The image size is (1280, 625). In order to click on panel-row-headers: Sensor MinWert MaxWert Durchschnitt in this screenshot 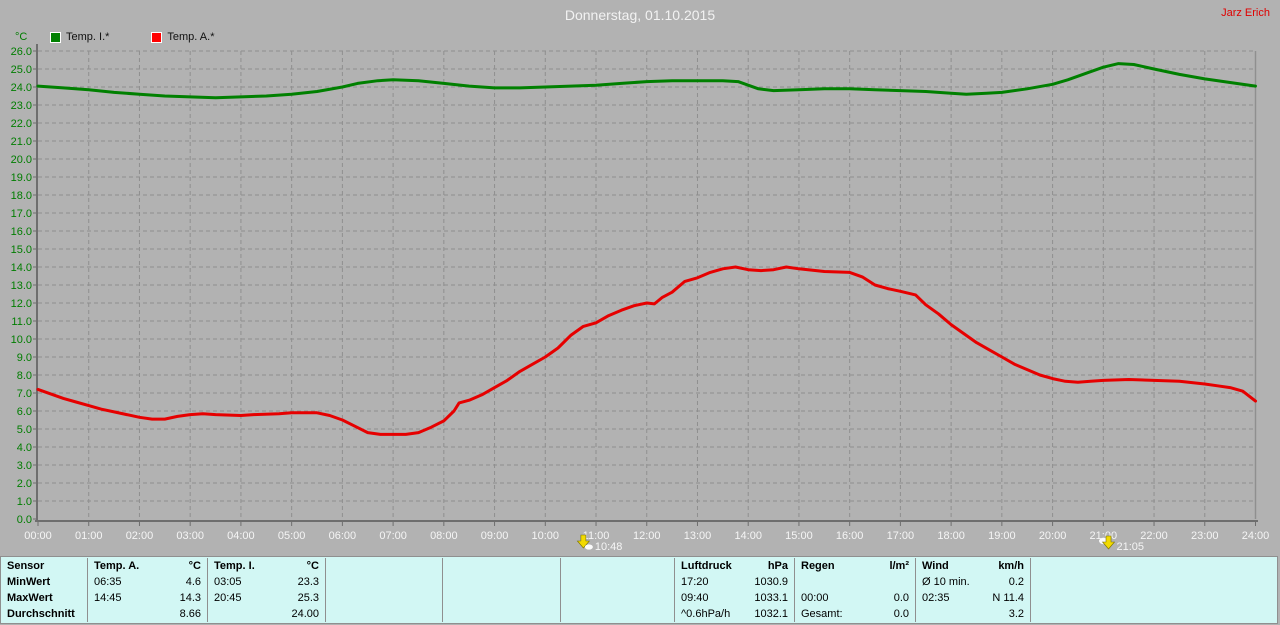, I will do `click(43, 590)`.